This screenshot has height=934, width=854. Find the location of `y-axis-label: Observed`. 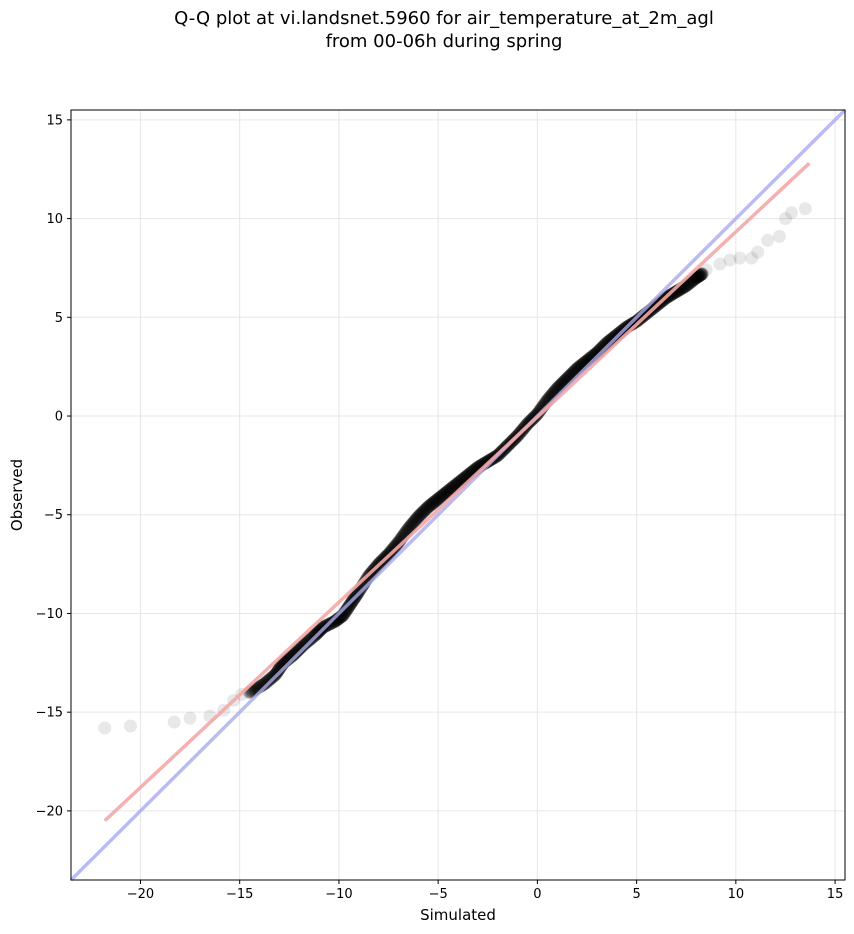

y-axis-label: Observed is located at coordinates (17, 495).